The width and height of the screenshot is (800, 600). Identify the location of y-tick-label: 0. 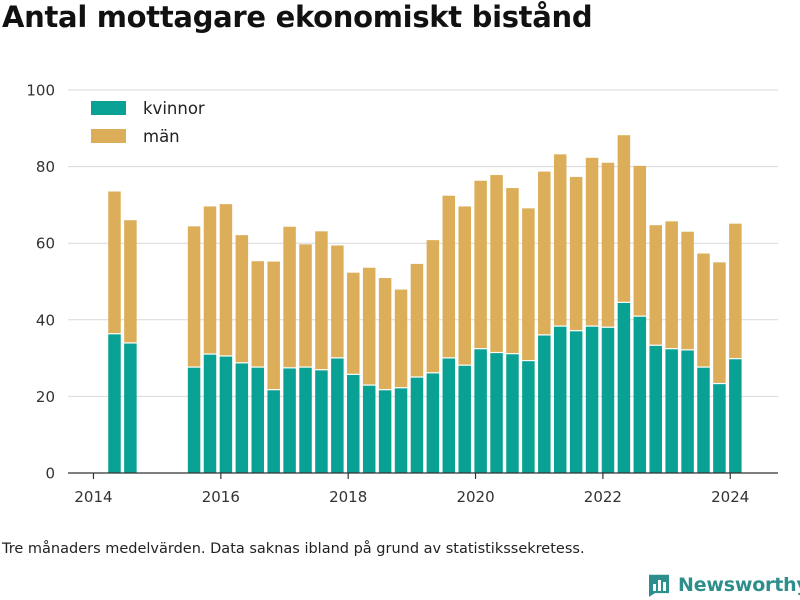
(50, 474).